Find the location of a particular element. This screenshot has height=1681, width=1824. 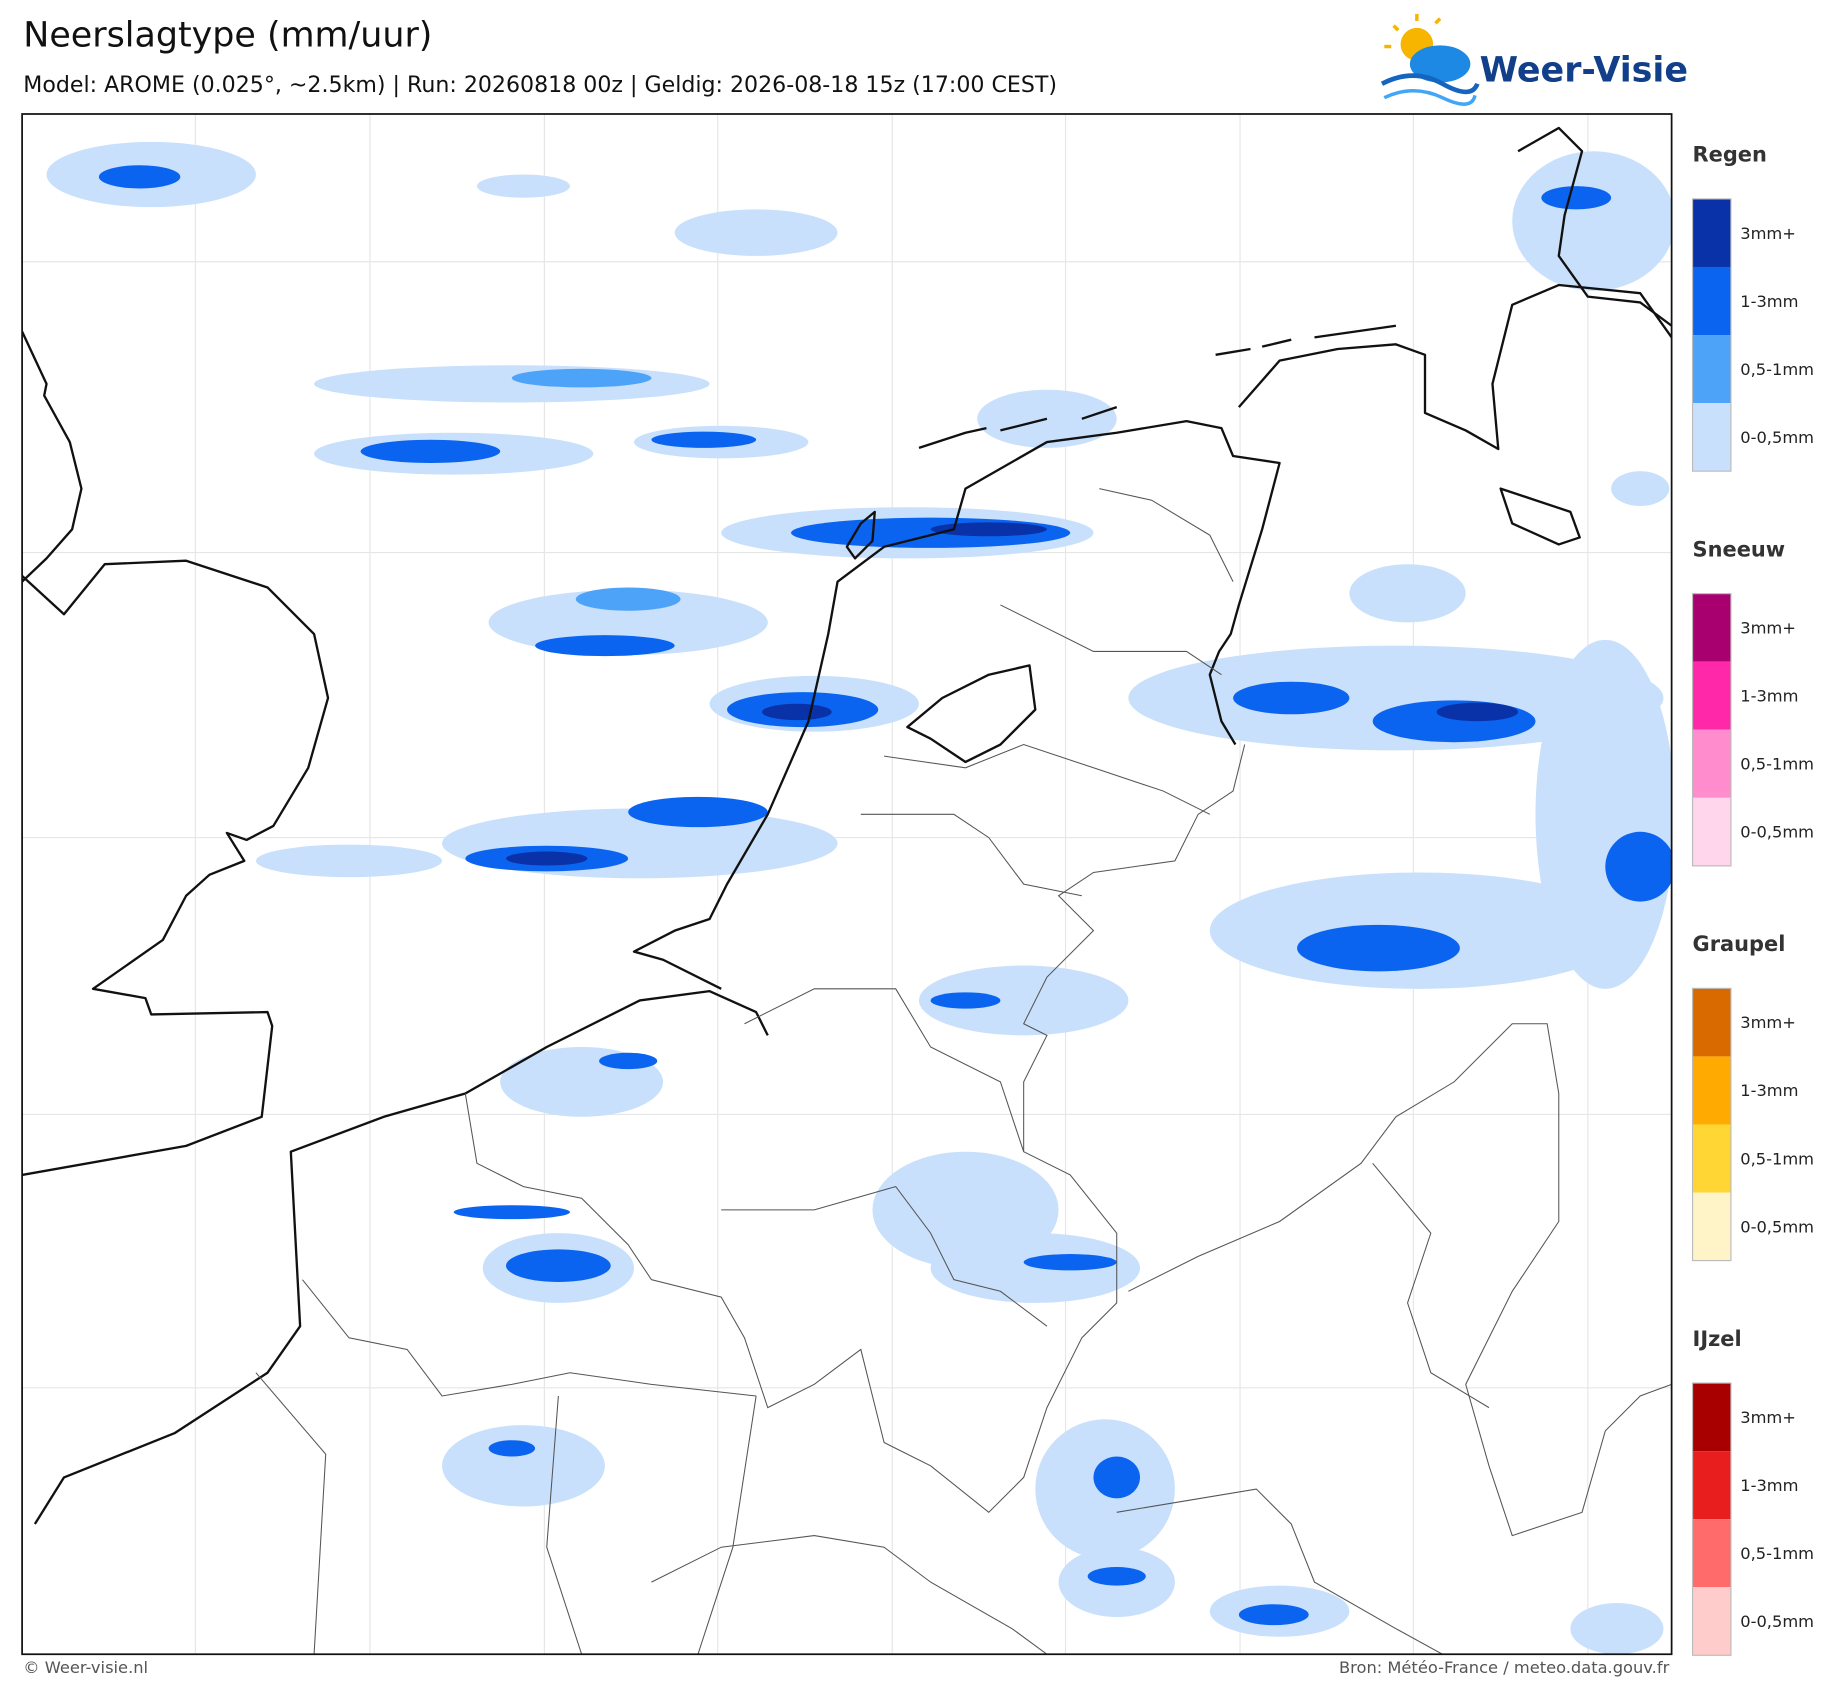

legend-title: Regen is located at coordinates (1730, 155).